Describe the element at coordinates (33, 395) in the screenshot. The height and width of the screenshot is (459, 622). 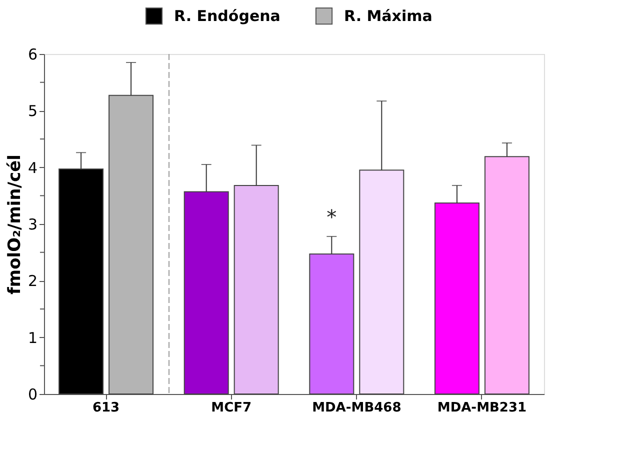
I see `y-tick-label: 0` at that location.